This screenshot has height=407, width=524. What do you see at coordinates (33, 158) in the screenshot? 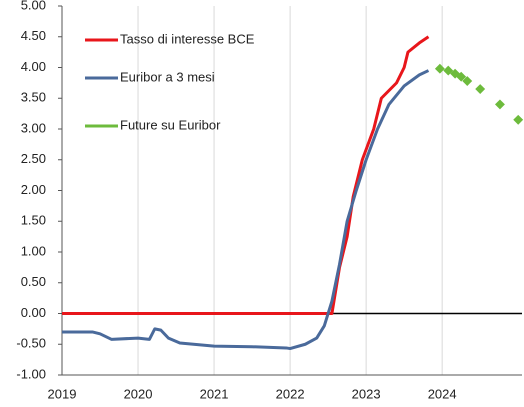
I see `y-tick-label: 2.50` at bounding box center [33, 158].